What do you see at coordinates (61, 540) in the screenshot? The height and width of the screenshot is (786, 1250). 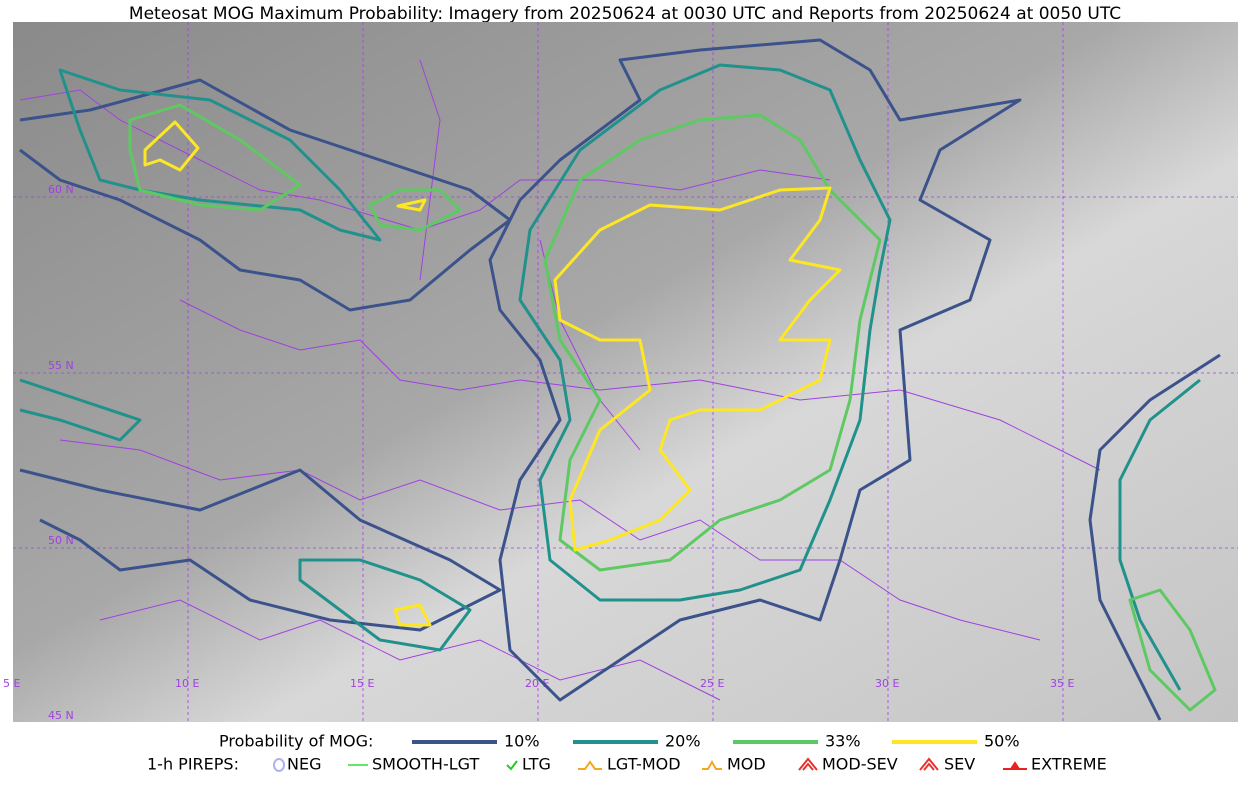 I see `lat-label: 50 N` at bounding box center [61, 540].